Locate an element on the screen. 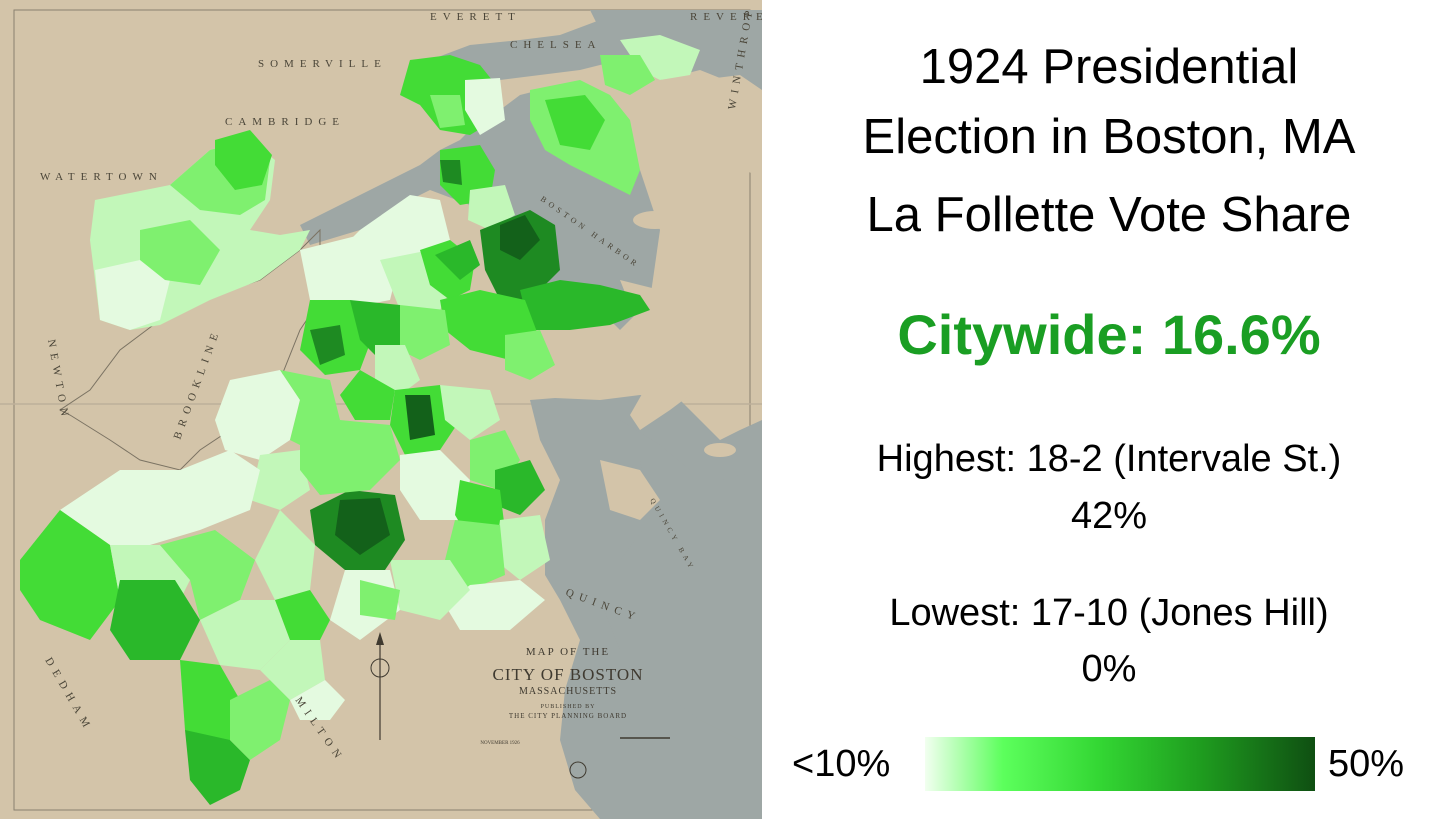 This screenshot has width=1456, height=819. label-boston-harbor: BOSTON HARBOR is located at coordinates (590, 232).